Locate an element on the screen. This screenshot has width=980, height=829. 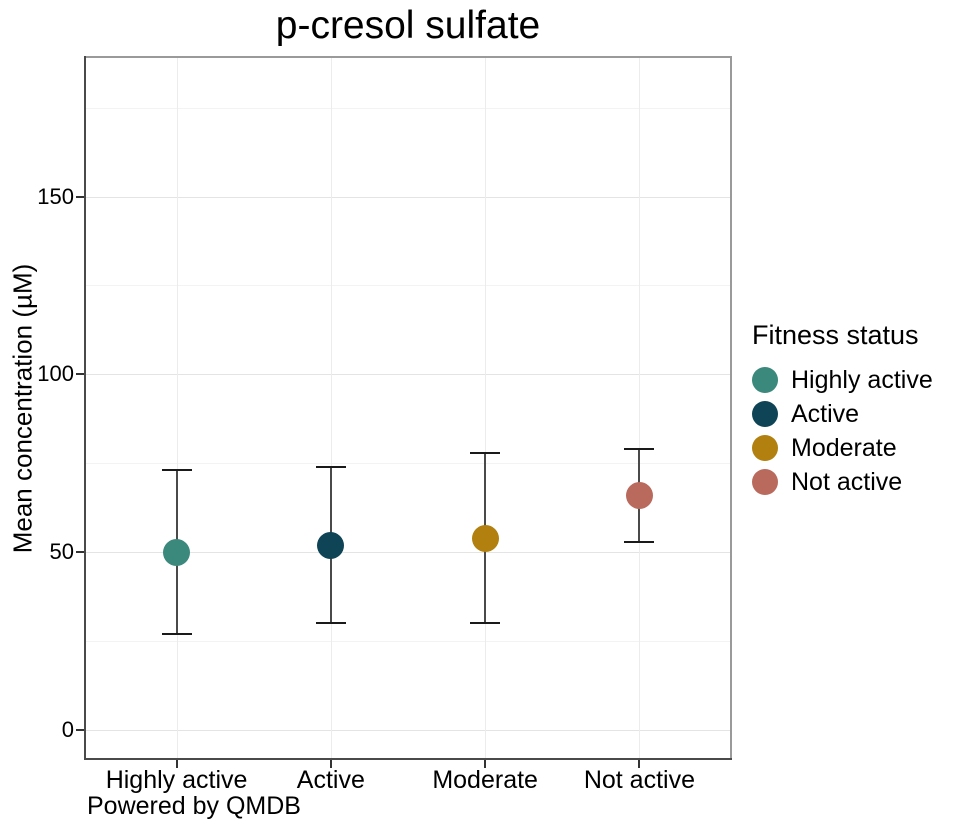
legend-item-active: Active is located at coordinates (842, 414).